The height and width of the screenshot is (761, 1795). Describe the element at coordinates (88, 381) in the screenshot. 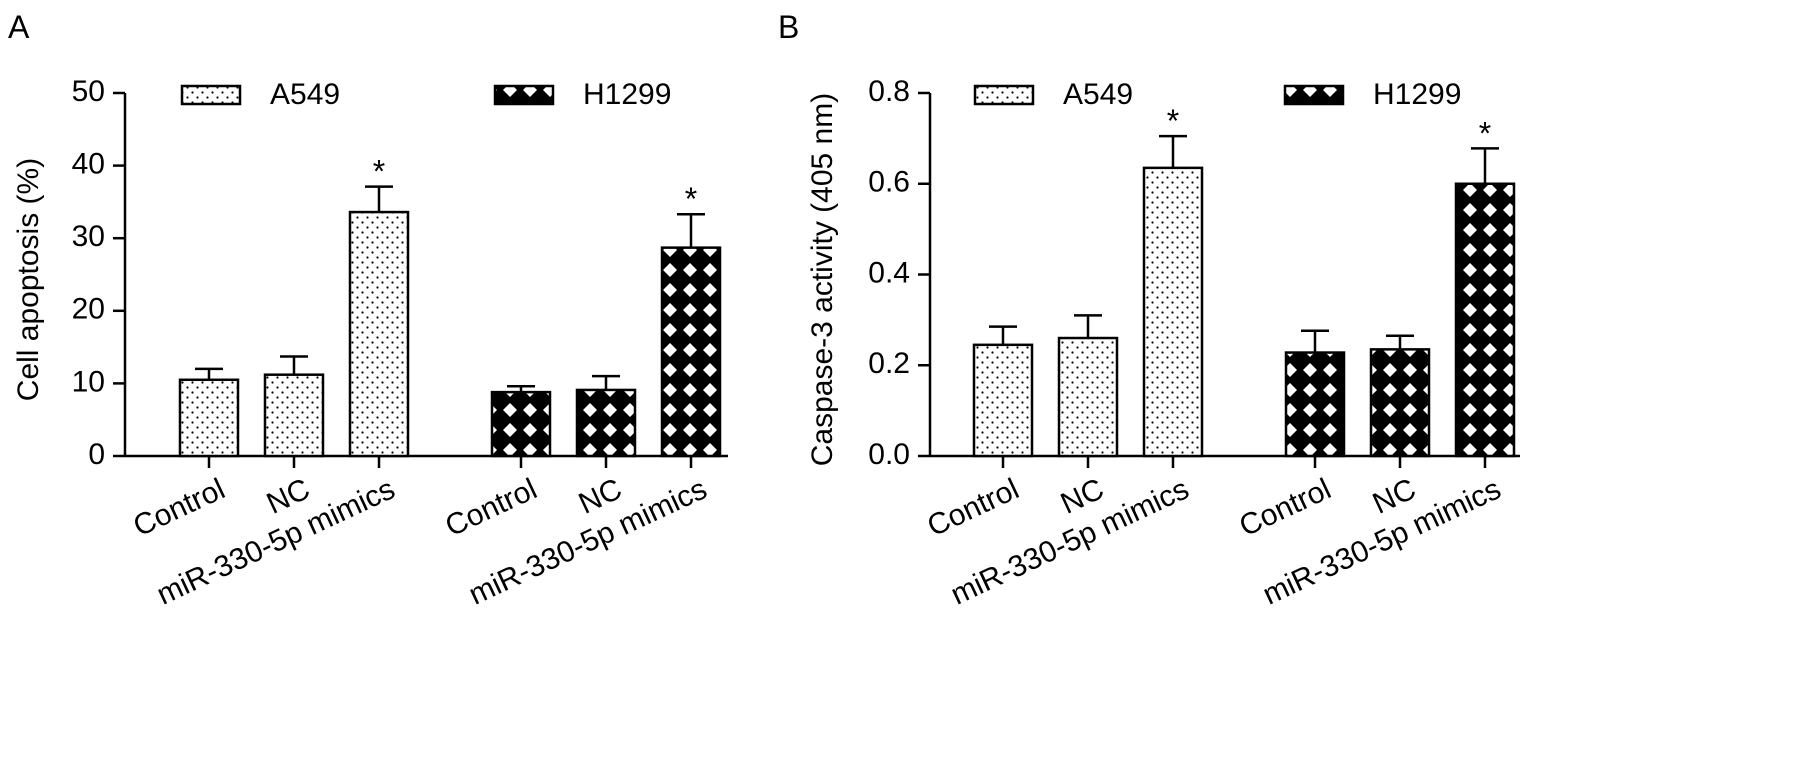

I see `y-tick-label: 10` at that location.